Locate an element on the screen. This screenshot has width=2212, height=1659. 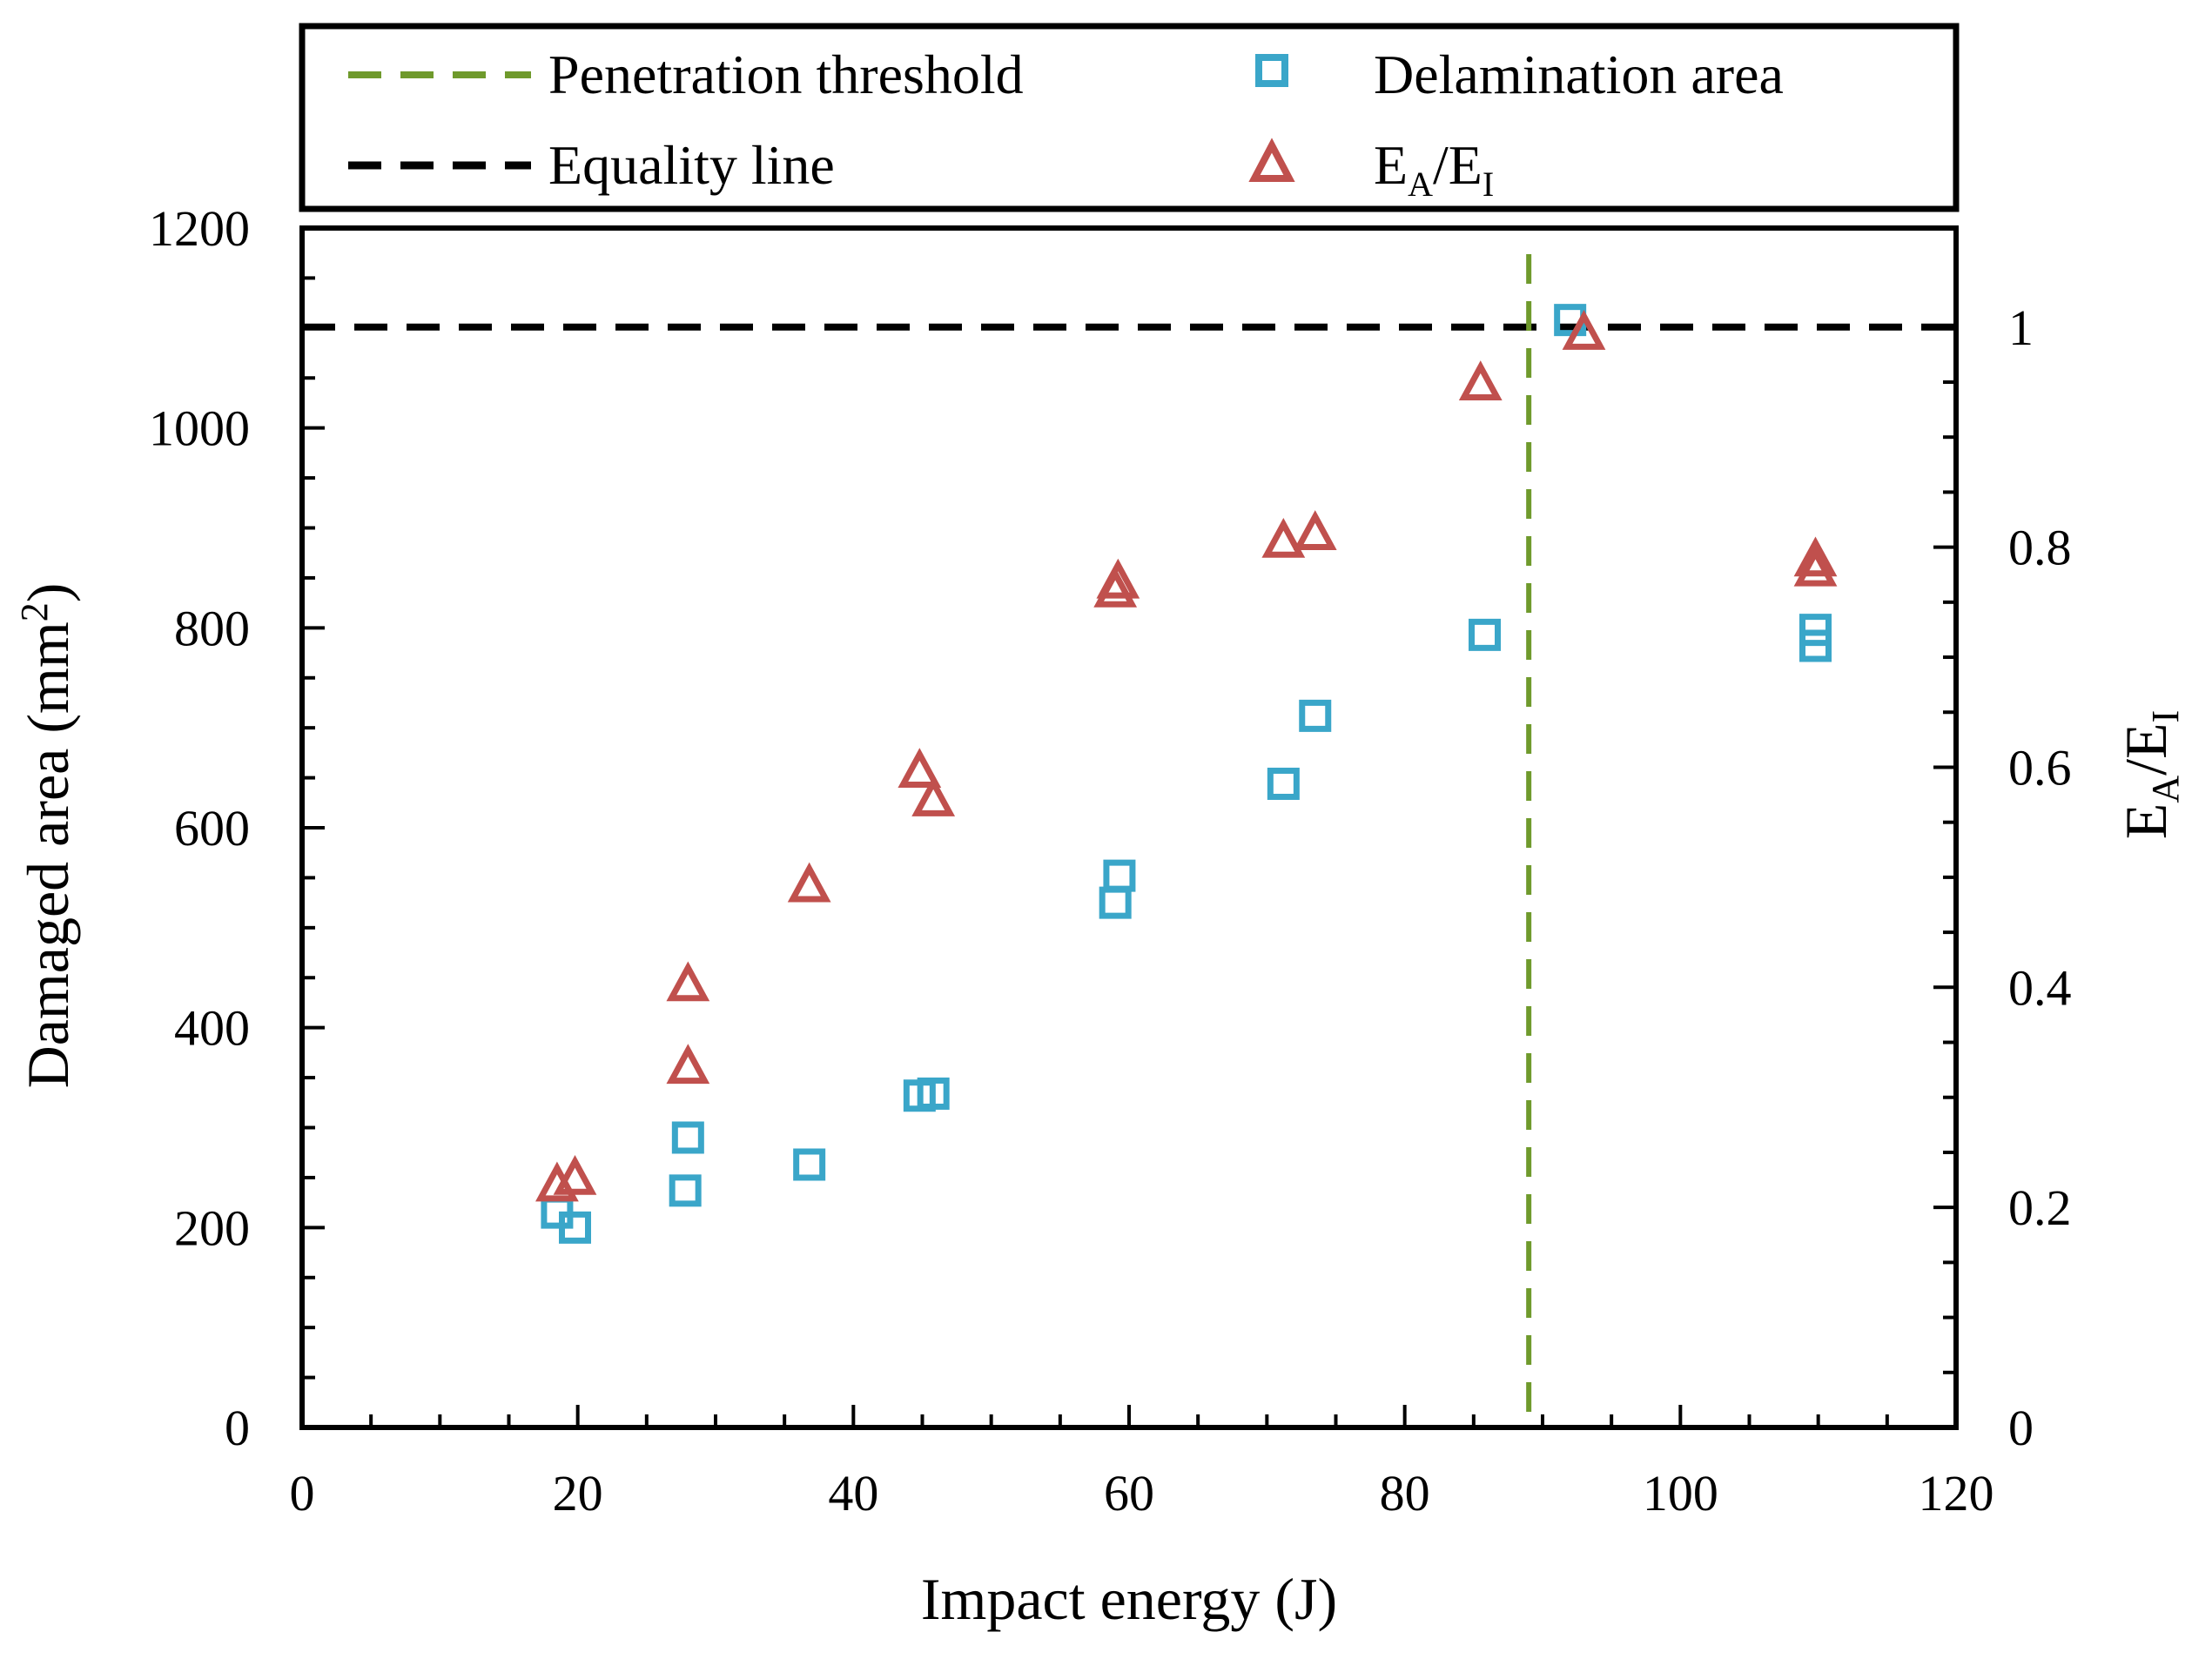
y2-axis-title: EA/EI is located at coordinates (2150, 774).